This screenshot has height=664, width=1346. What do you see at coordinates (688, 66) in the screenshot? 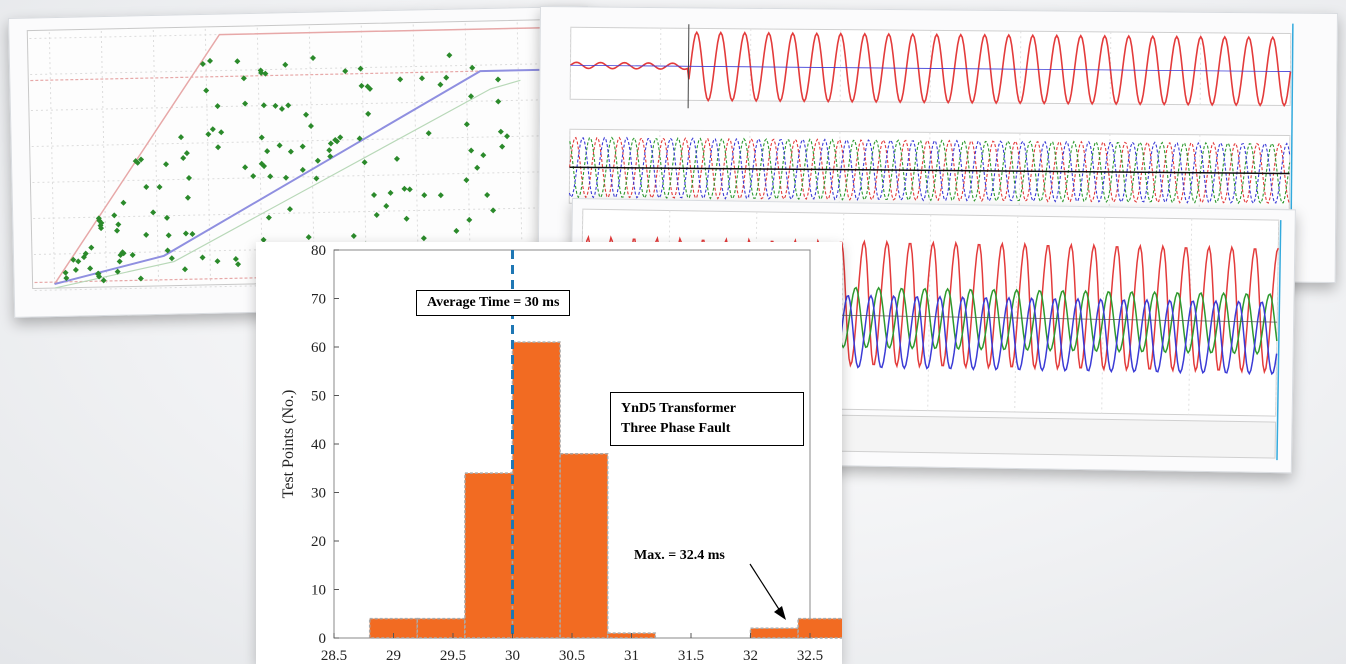
I see `fault-marker` at bounding box center [688, 66].